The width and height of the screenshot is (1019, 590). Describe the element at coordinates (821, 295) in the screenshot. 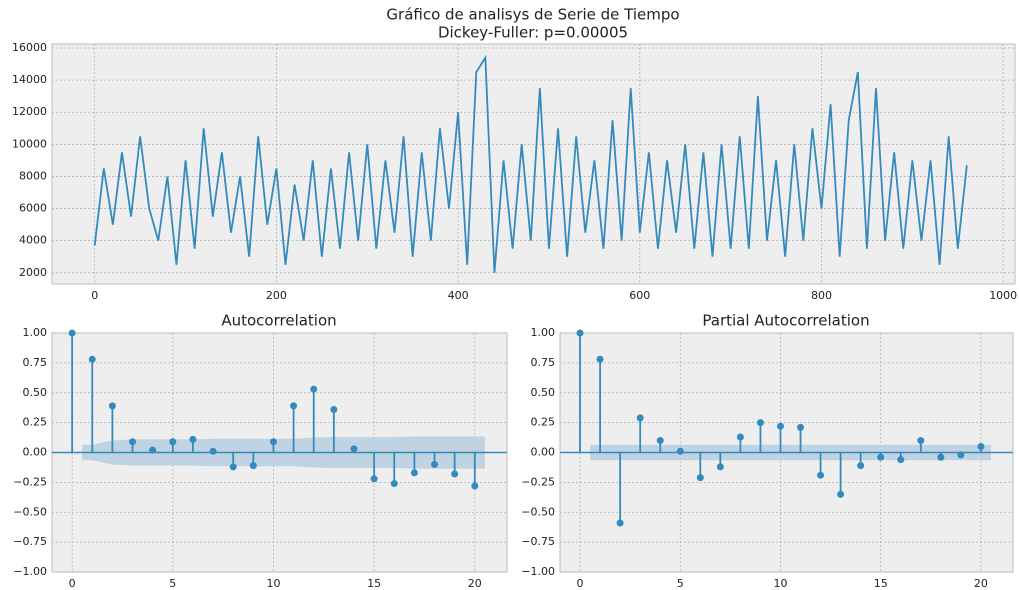

I see `x-tick-label: 800` at that location.